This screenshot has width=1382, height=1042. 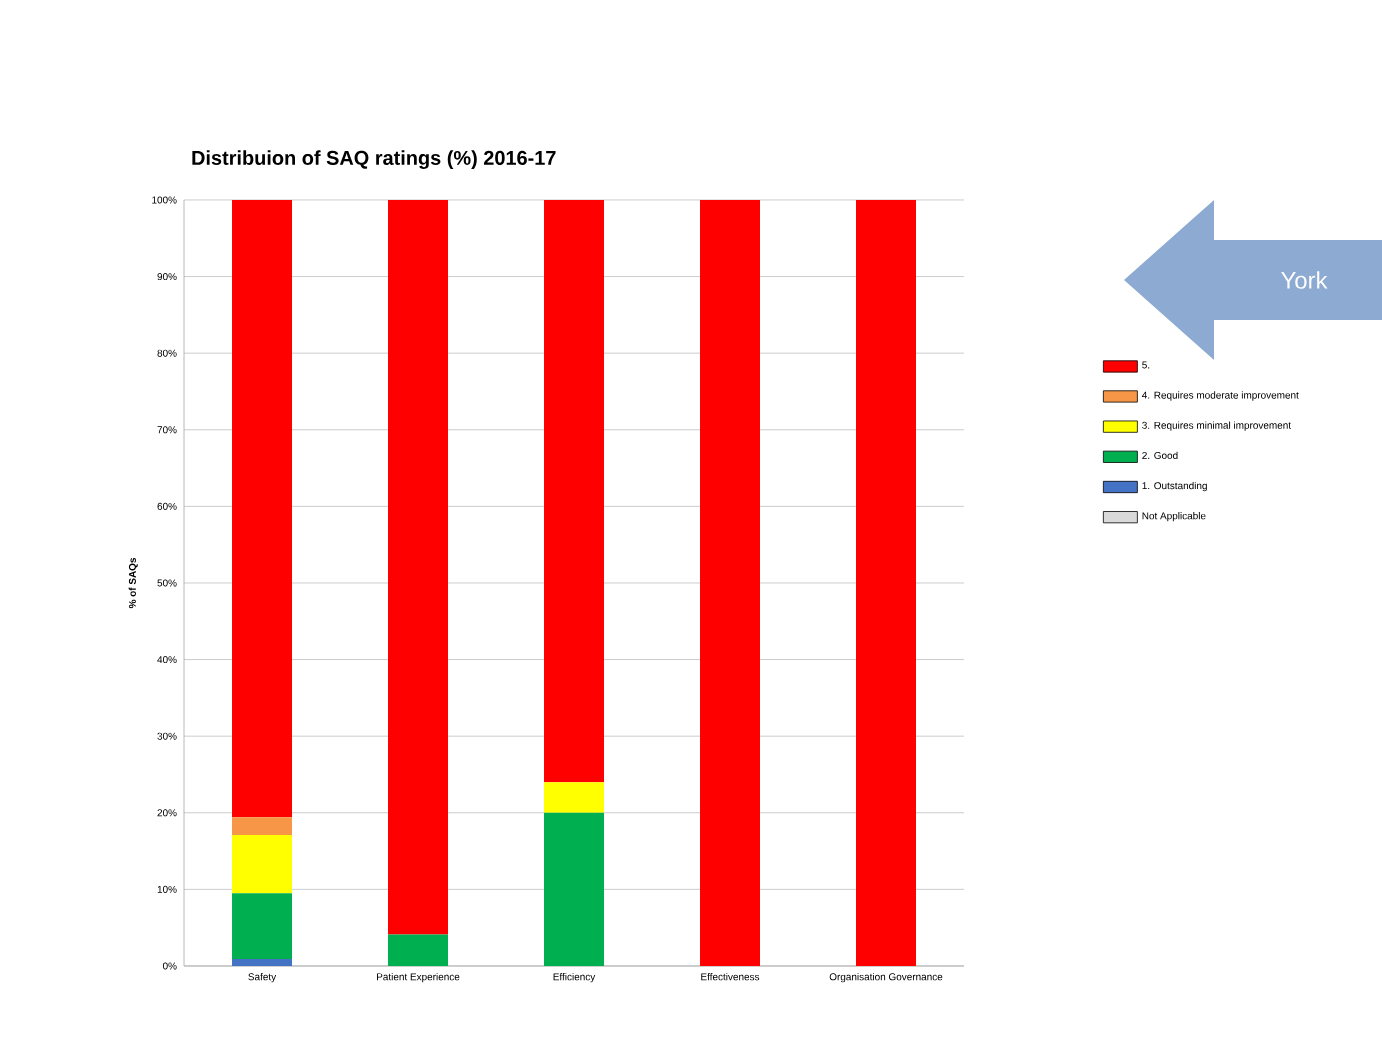 What do you see at coordinates (1304, 280) in the screenshot?
I see `text: York` at bounding box center [1304, 280].